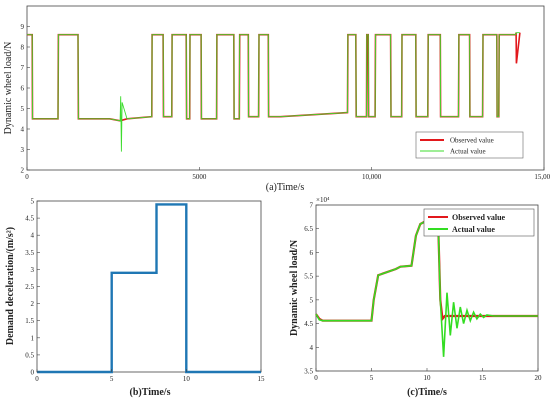 This screenshot has height=401, width=550. I want to click on panel-c-series, so click(426, 288).